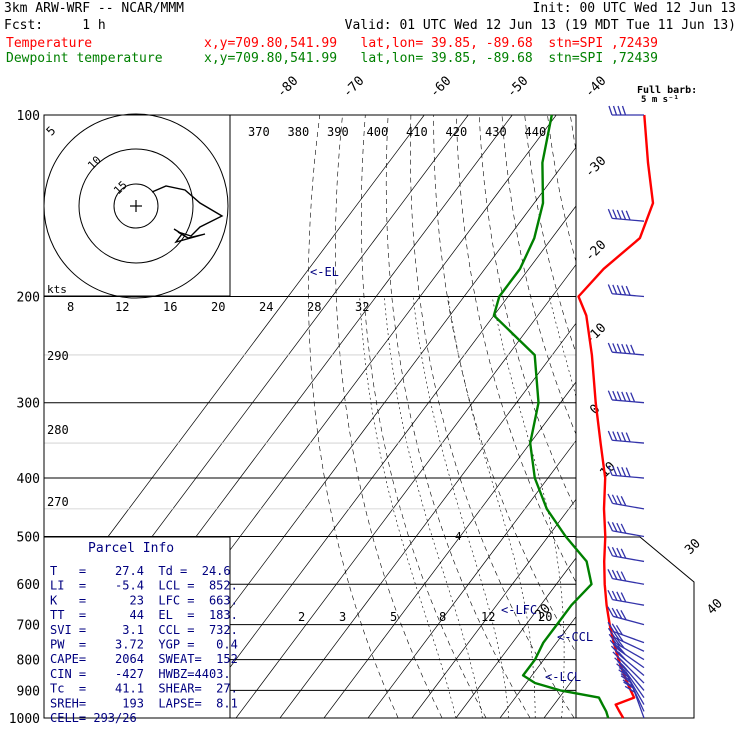  I want to click on pressure-tick-label: 400, so click(28, 479).